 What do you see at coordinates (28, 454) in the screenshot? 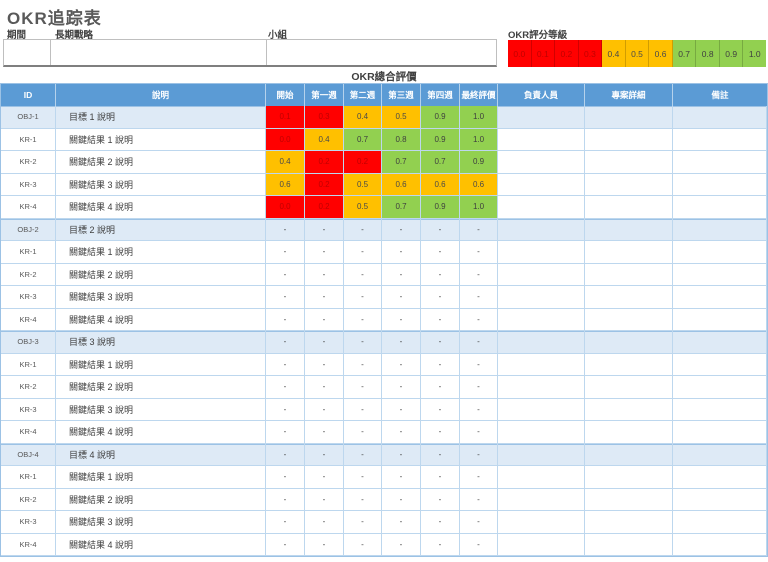
I see `row-id-cell: OBJ-4` at bounding box center [28, 454].